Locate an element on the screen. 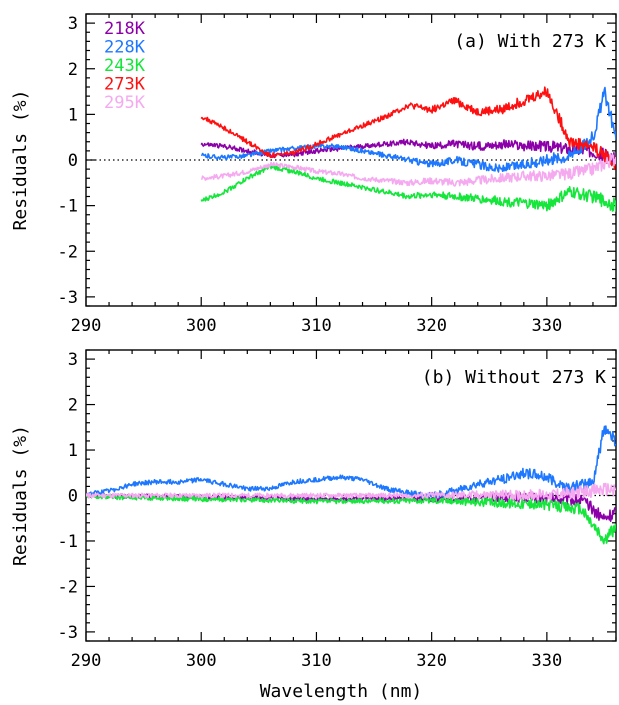  legend-entry: 273K is located at coordinates (125, 85).